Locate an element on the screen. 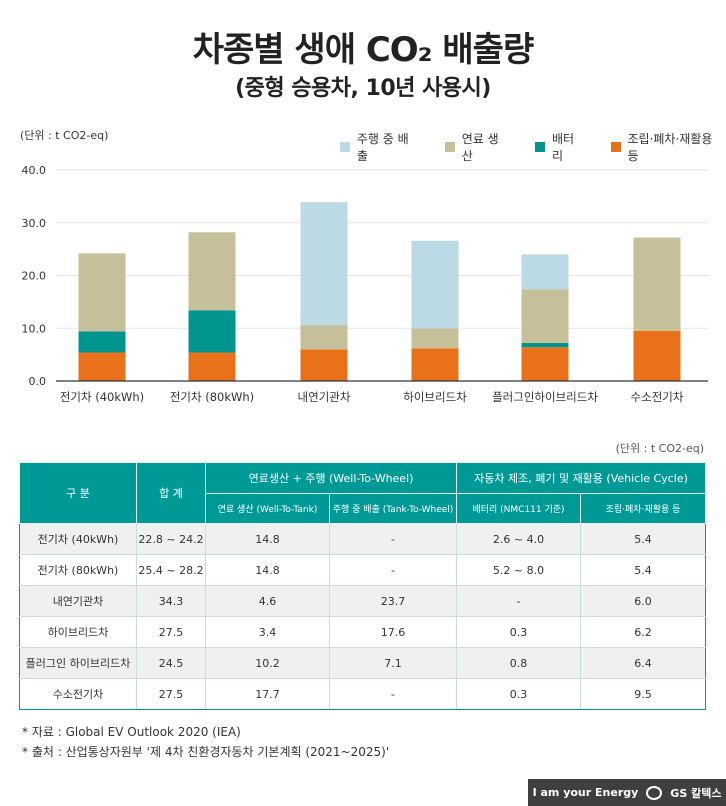 The width and height of the screenshot is (726, 806). y-tick-label: 20.0 is located at coordinates (34, 276).